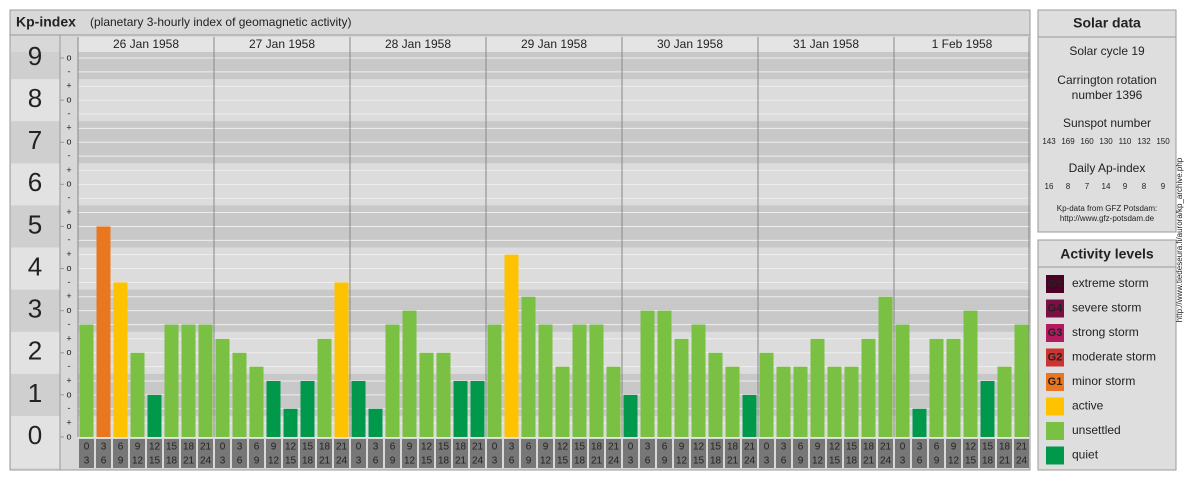 The height and width of the screenshot is (485, 1184). Describe the element at coordinates (35, 224) in the screenshot. I see `y-tick-label: 5` at that location.